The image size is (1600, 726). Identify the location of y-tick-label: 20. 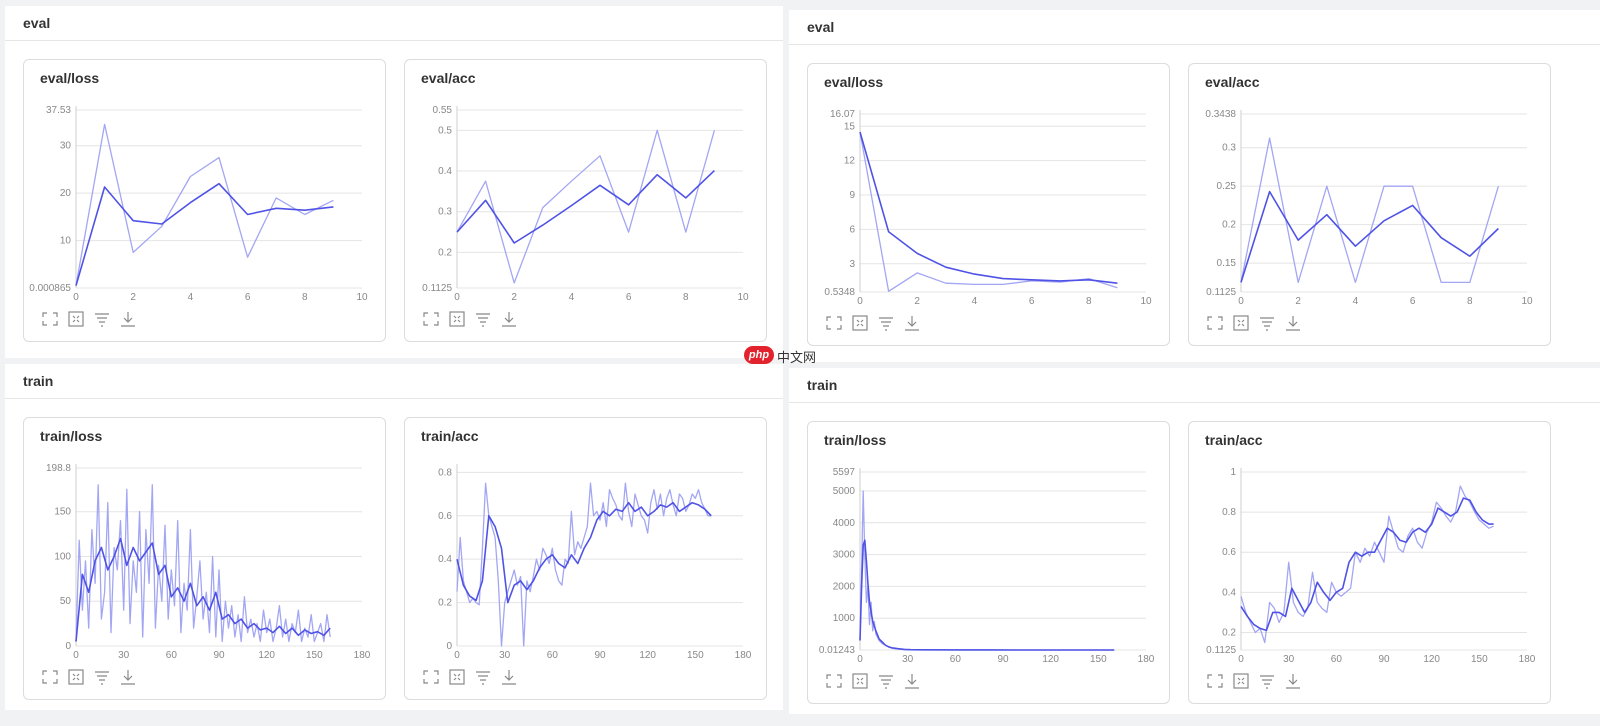
(66, 193).